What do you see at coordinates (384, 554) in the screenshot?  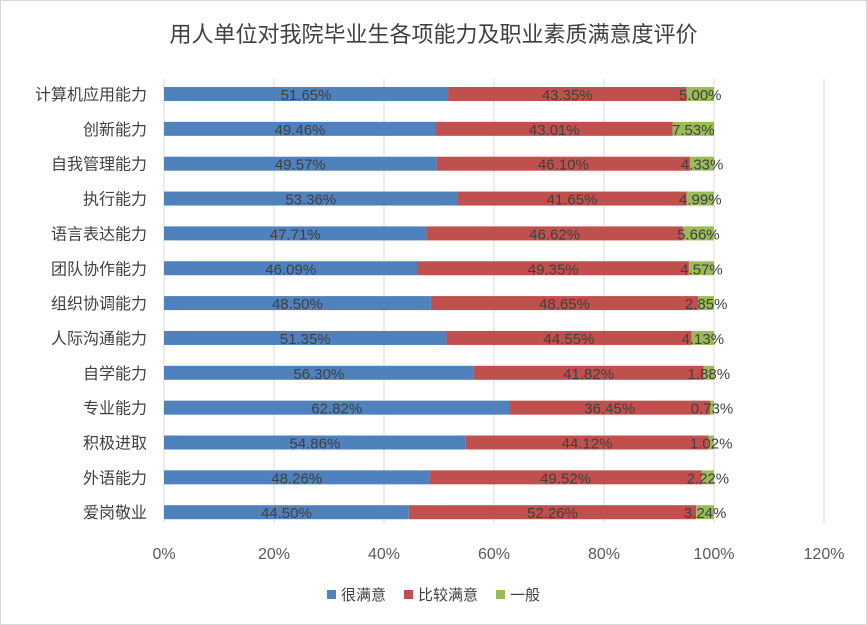 I see `x-tick-label: 40%` at bounding box center [384, 554].